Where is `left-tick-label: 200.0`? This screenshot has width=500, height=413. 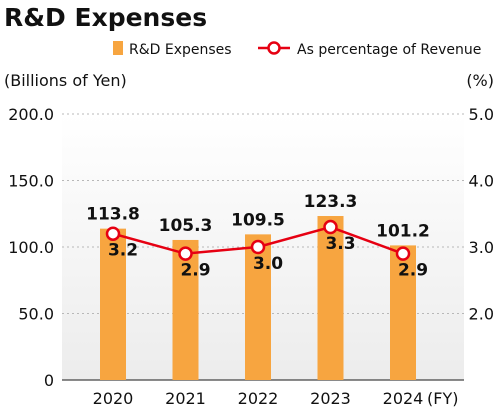
left-tick-label: 200.0 is located at coordinates (31, 114).